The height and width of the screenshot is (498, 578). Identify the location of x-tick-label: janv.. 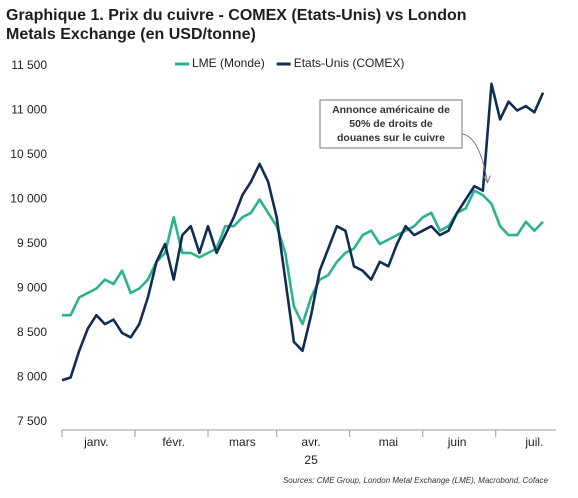
(95, 442).